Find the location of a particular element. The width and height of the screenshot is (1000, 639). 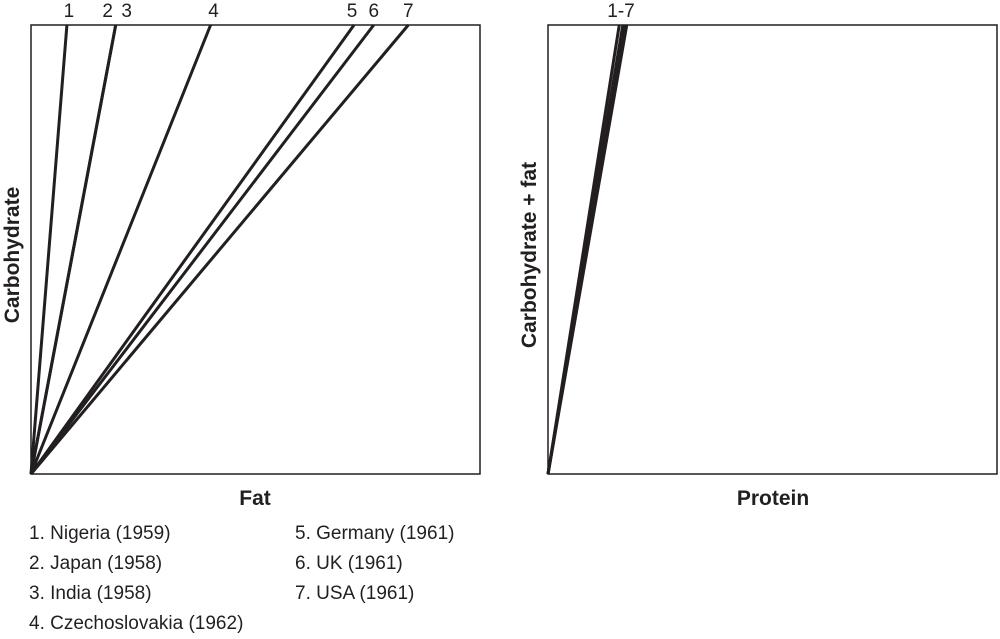

legend-item: 2. Japan (1958) is located at coordinates (96, 563).